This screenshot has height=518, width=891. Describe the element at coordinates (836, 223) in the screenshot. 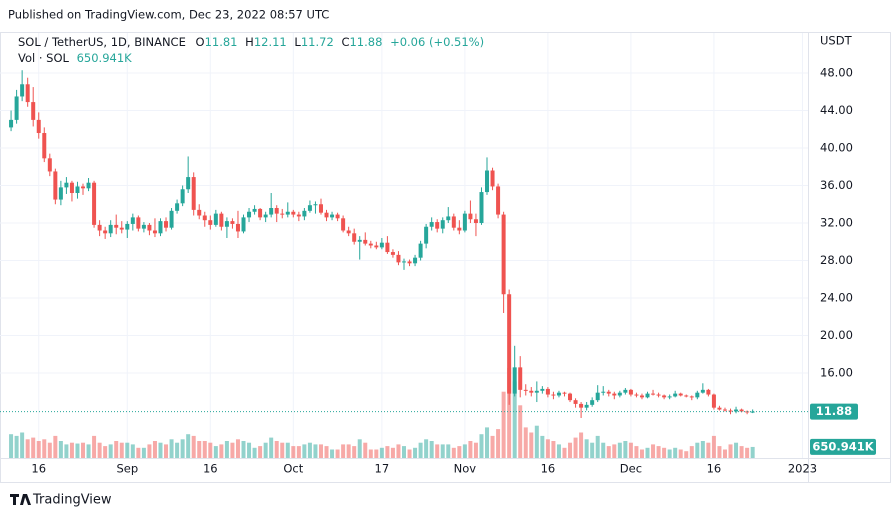

I see `y-tick-label: 32.00` at that location.